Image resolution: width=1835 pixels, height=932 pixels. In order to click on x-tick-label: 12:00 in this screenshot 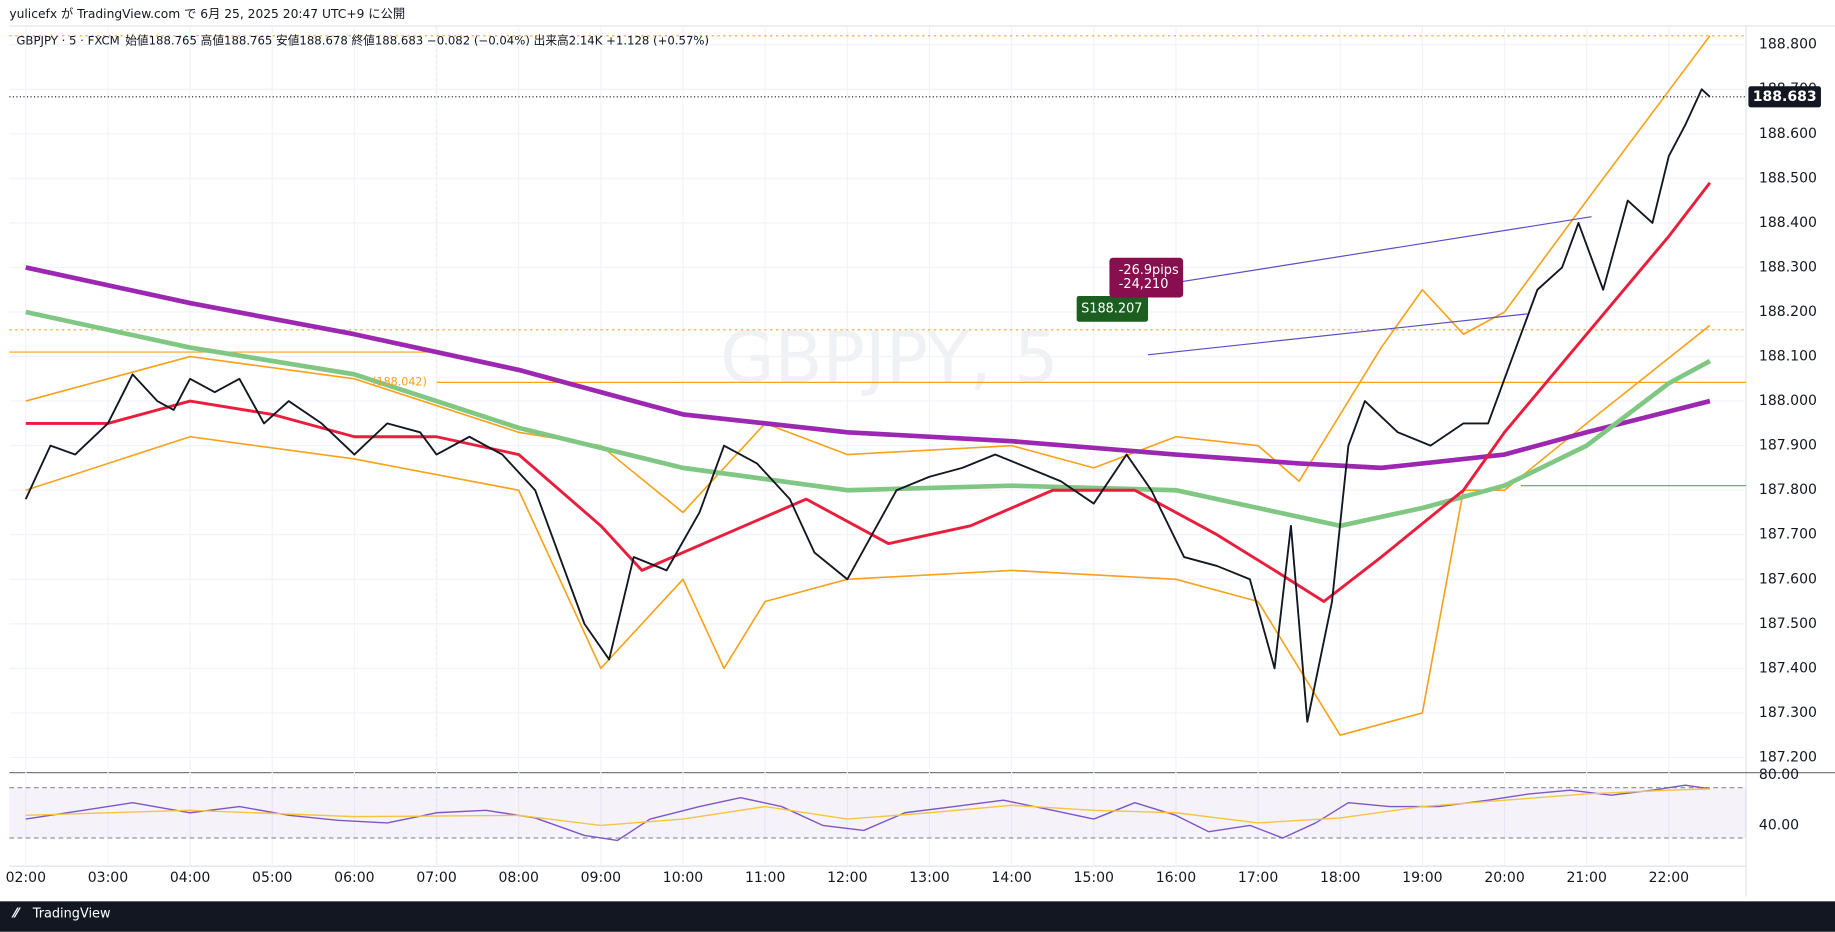, I will do `click(847, 878)`.